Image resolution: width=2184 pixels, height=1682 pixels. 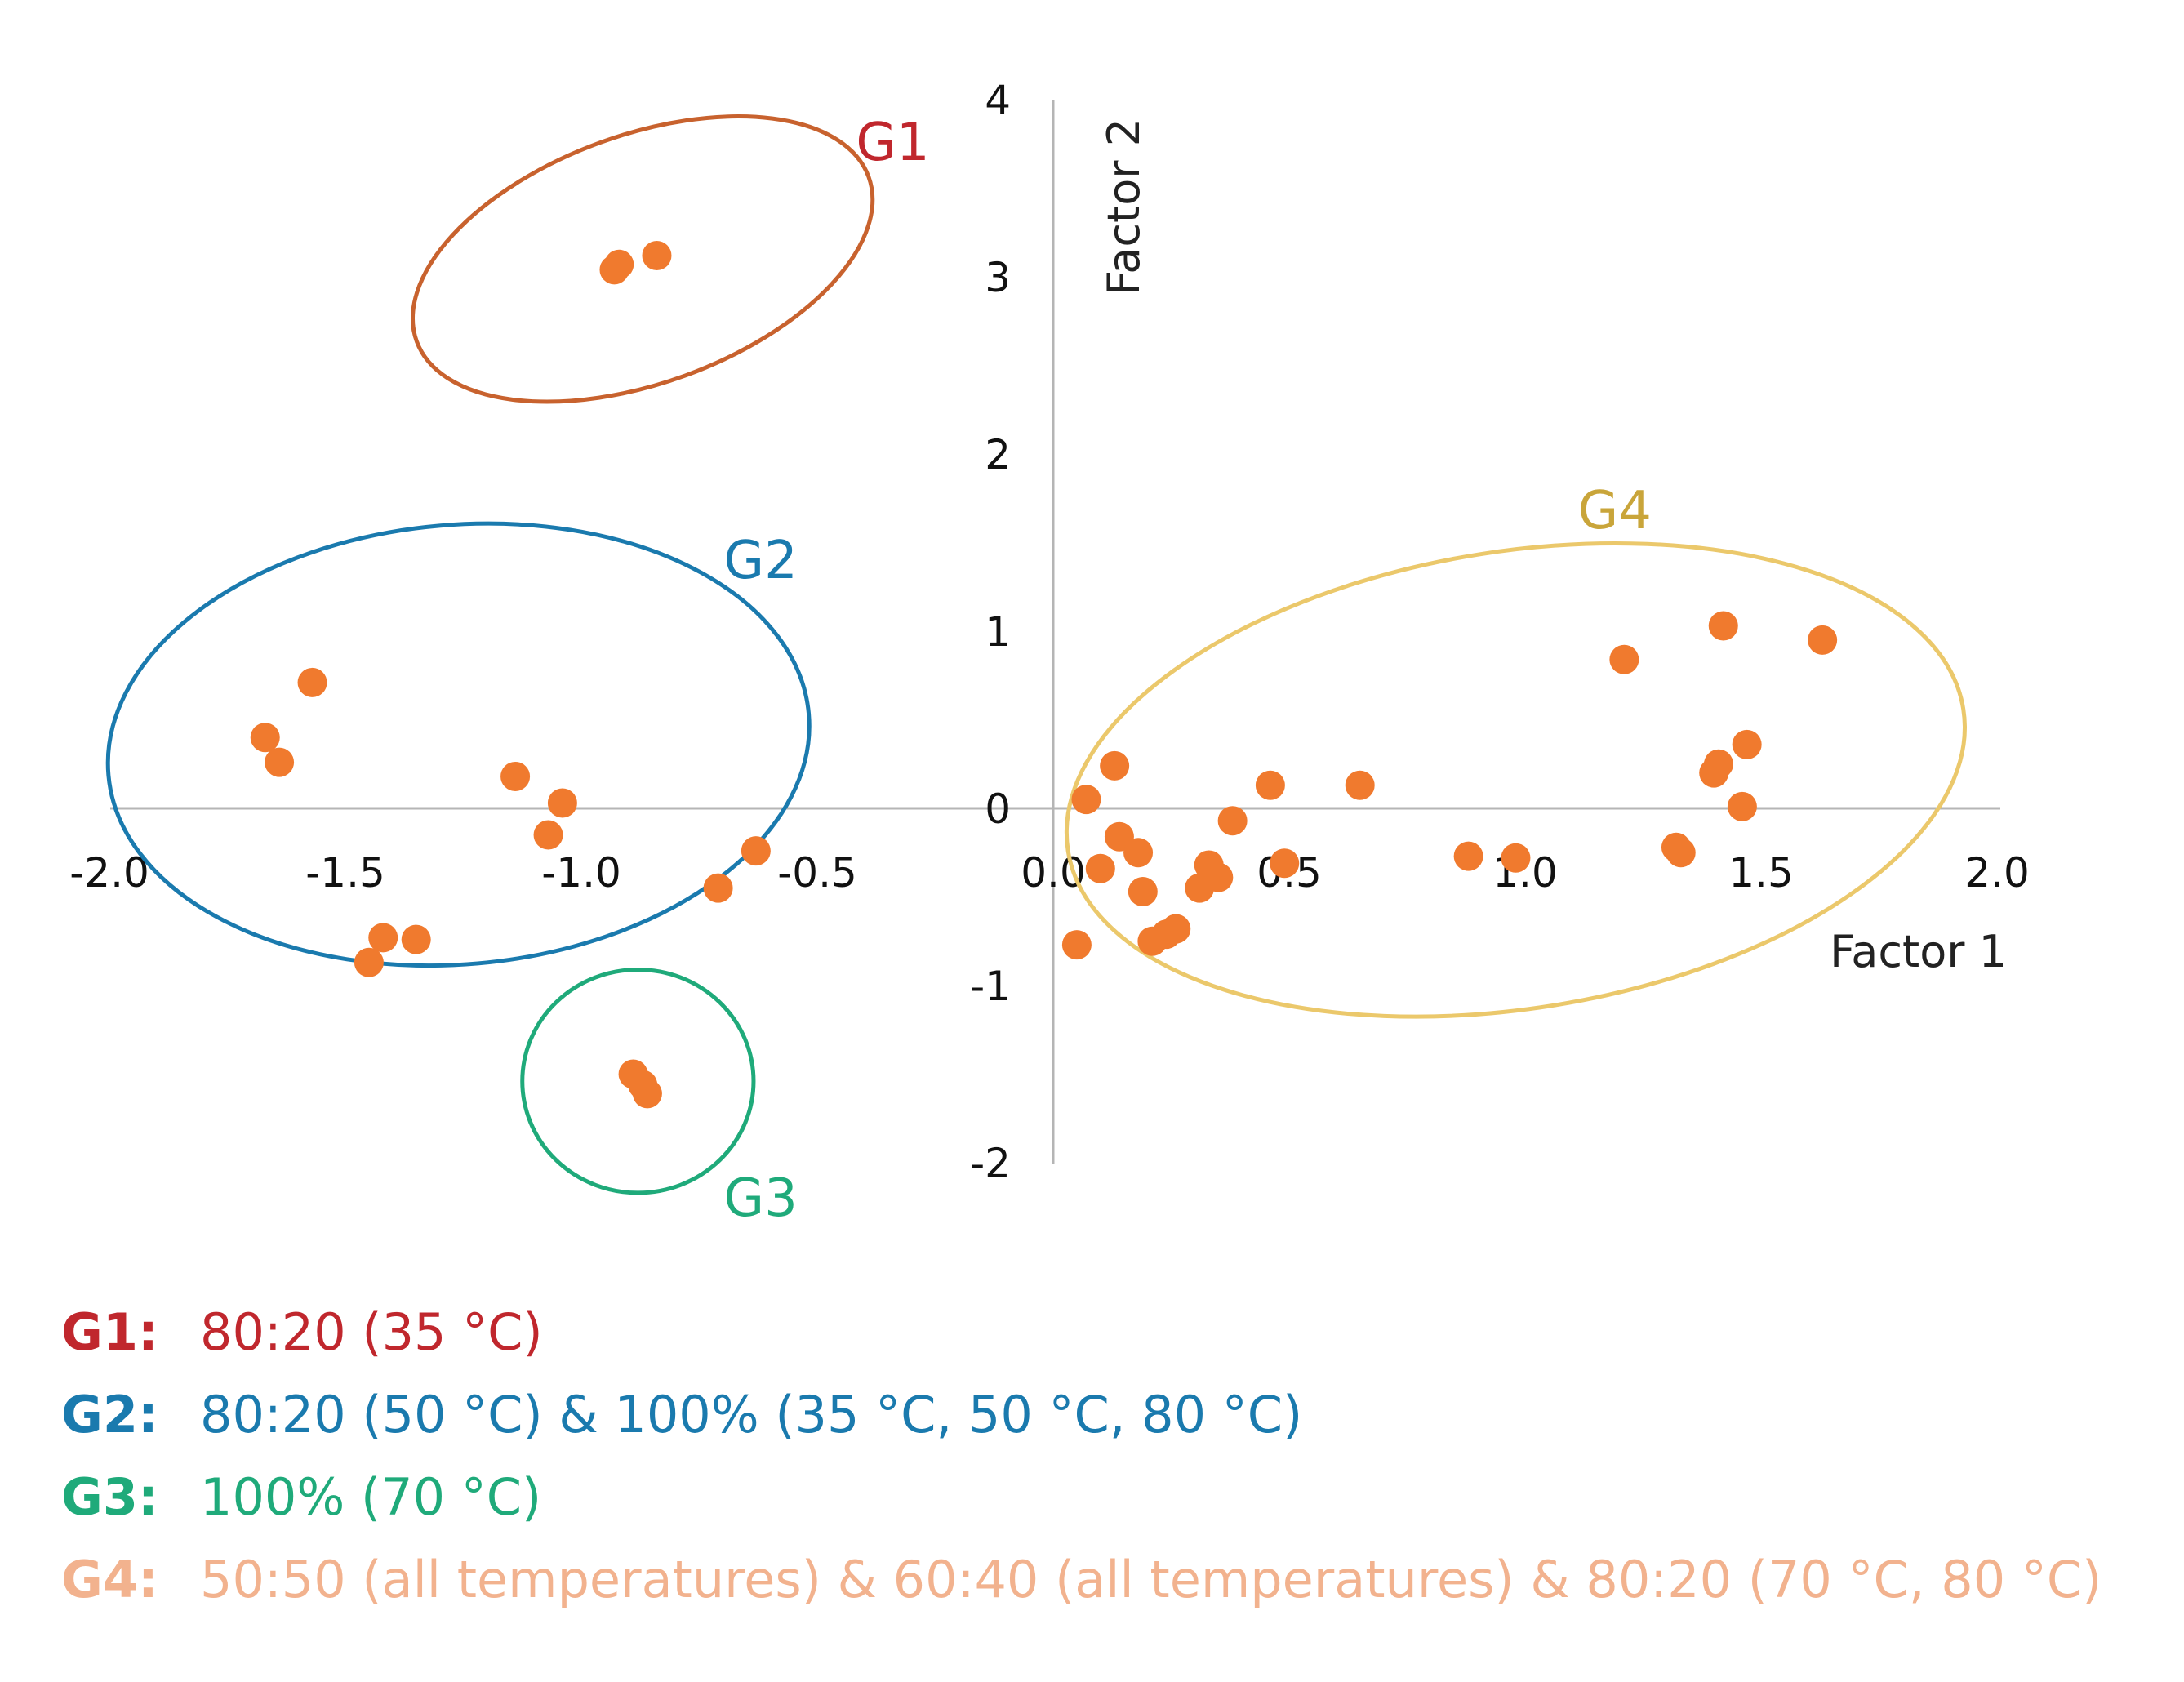 I want to click on group-ellipse-g2, so click(x=458, y=744).